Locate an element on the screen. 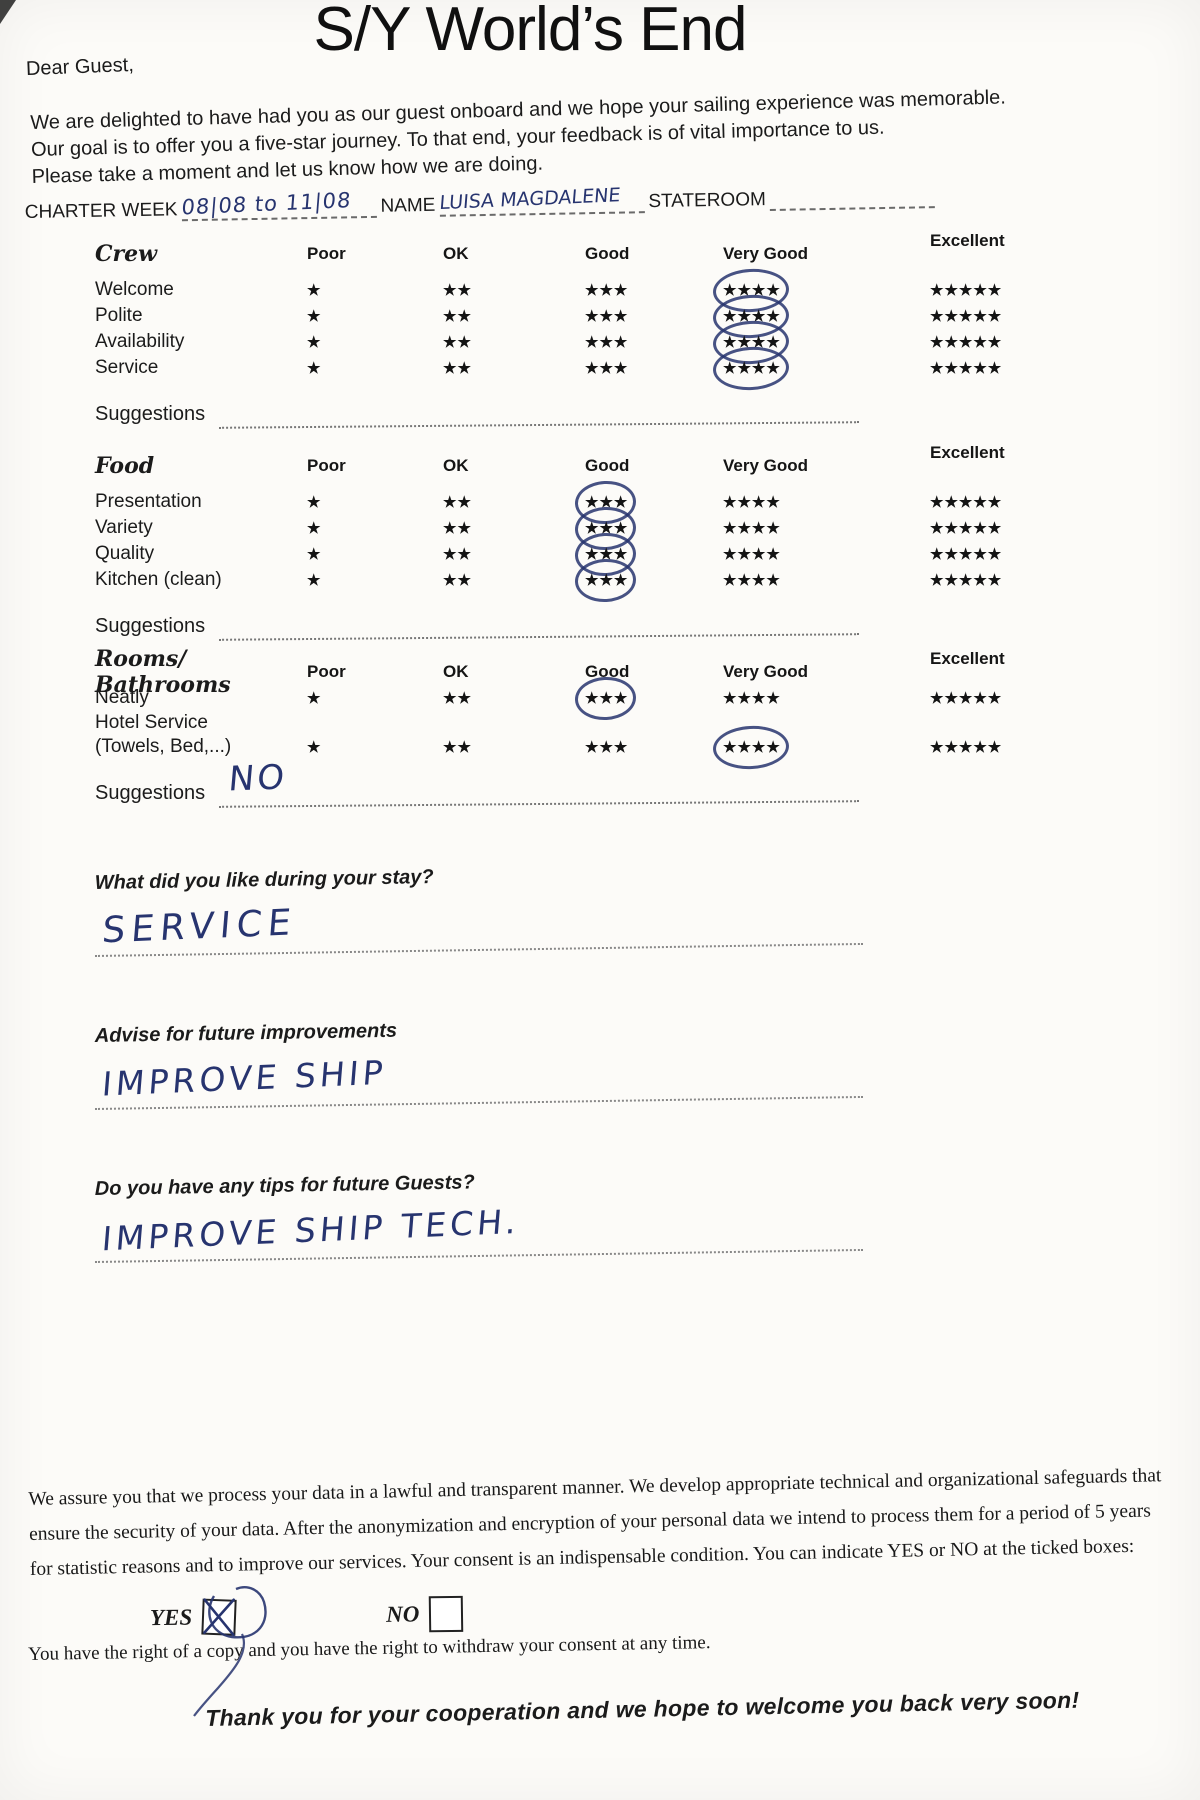 The width and height of the screenshot is (1200, 1800). handwritten-suggestion: NO is located at coordinates (258, 778).